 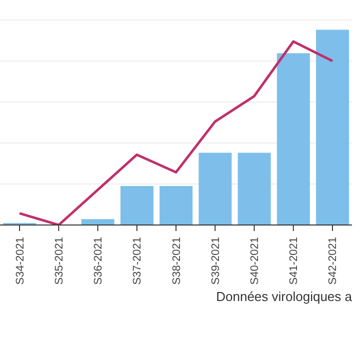 What do you see at coordinates (294, 261) in the screenshot?
I see `x-tick-label: S41-2021` at bounding box center [294, 261].